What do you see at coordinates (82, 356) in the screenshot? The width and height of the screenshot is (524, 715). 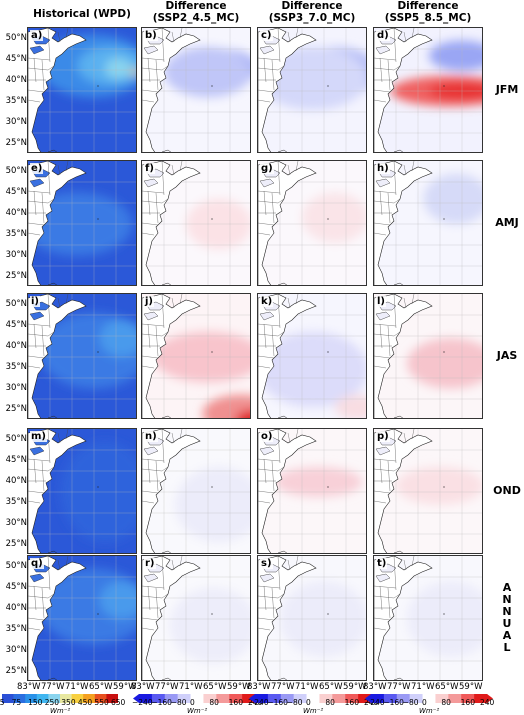 I see `map-panel-i: i)` at bounding box center [82, 356].